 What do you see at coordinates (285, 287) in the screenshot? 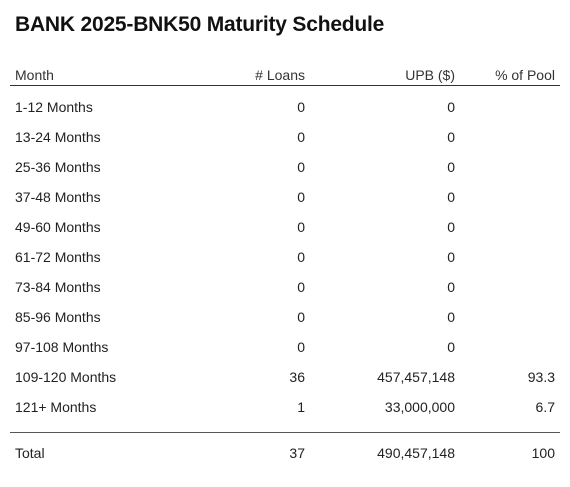
I see `table-row: 73-84 Months 0 0` at bounding box center [285, 287].